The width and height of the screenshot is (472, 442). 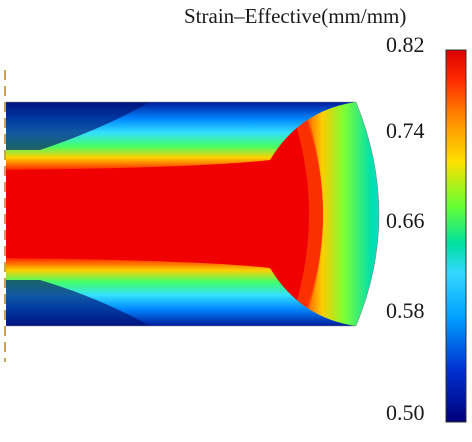 What do you see at coordinates (456, 236) in the screenshot?
I see `colorbar` at bounding box center [456, 236].